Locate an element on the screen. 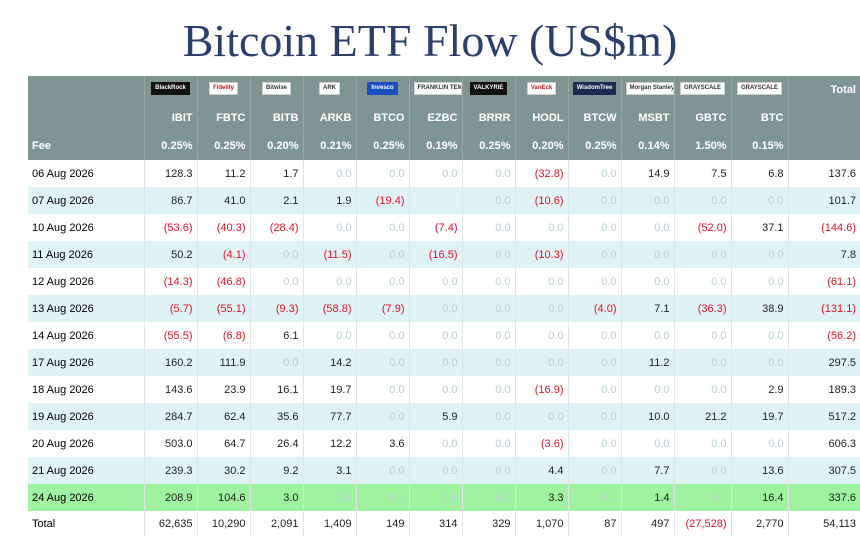 The width and height of the screenshot is (860, 540). ticker-header: FBTC is located at coordinates (223, 118).